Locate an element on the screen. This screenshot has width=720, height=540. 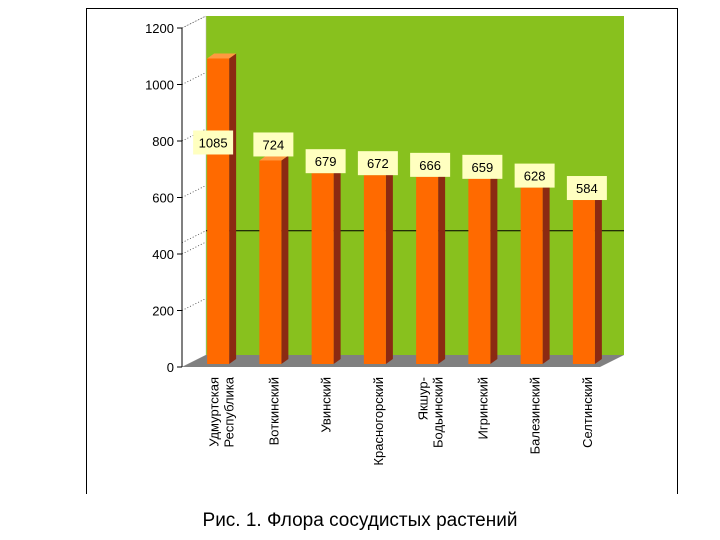
data-label: 679 is located at coordinates (326, 161).